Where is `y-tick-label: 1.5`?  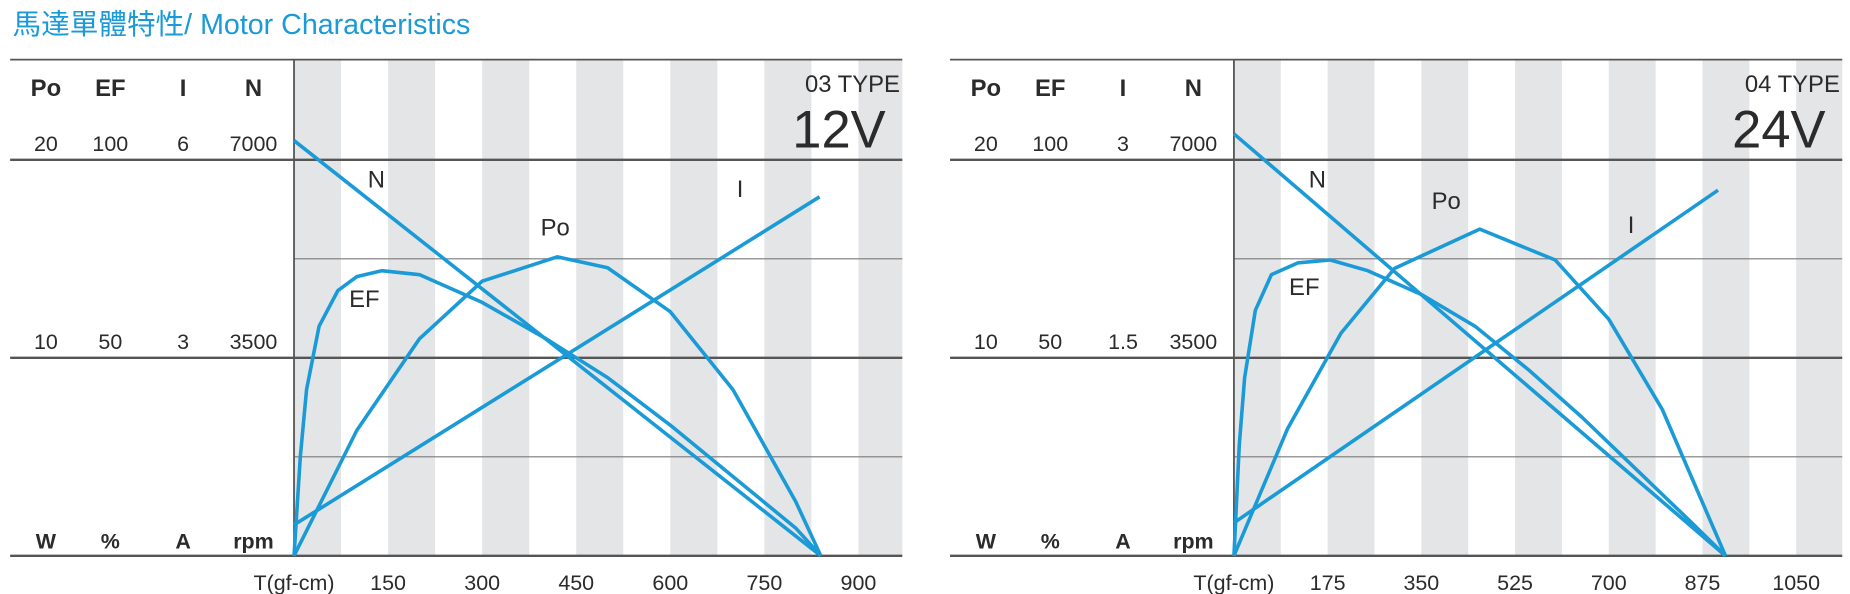 y-tick-label: 1.5 is located at coordinates (1123, 342).